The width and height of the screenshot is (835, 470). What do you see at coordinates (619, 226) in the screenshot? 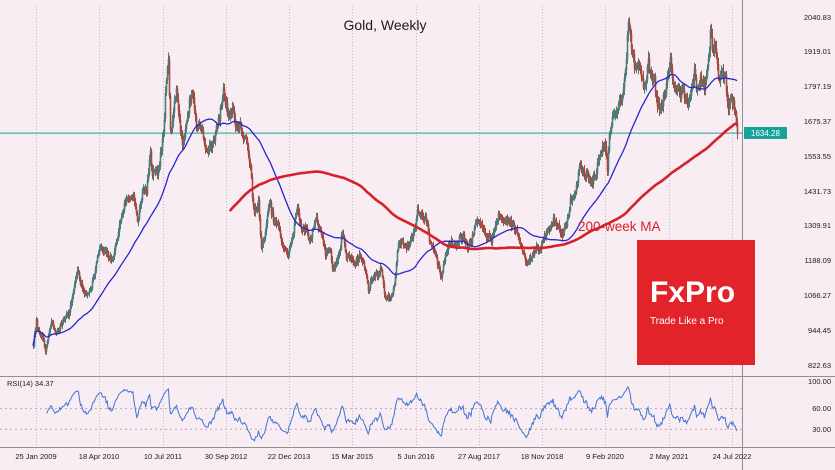
I see `ma-annotation-label: 200-week MA` at bounding box center [619, 226].